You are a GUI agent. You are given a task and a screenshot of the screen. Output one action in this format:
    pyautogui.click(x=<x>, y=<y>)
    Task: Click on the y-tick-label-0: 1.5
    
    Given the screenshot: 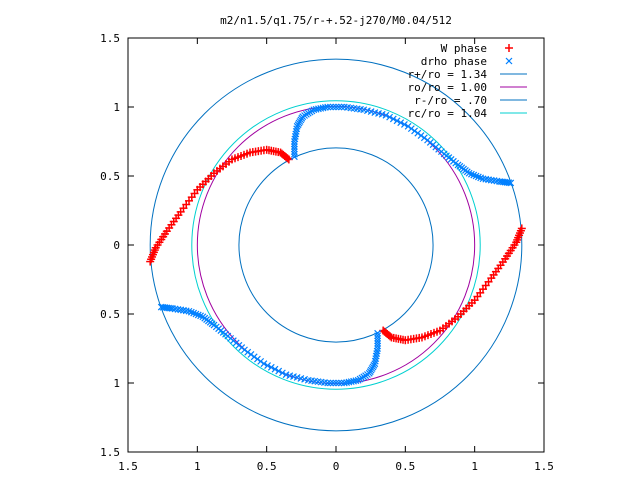 What is the action you would take?
    pyautogui.click(x=110, y=38)
    